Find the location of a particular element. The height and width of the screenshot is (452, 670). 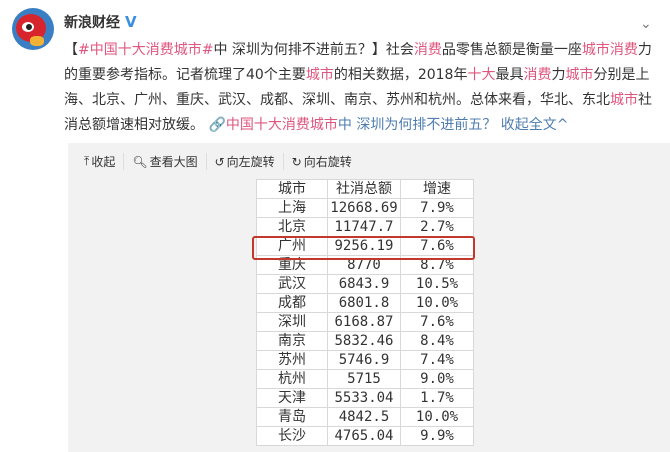

cell-city: 苏州 is located at coordinates (292, 360).